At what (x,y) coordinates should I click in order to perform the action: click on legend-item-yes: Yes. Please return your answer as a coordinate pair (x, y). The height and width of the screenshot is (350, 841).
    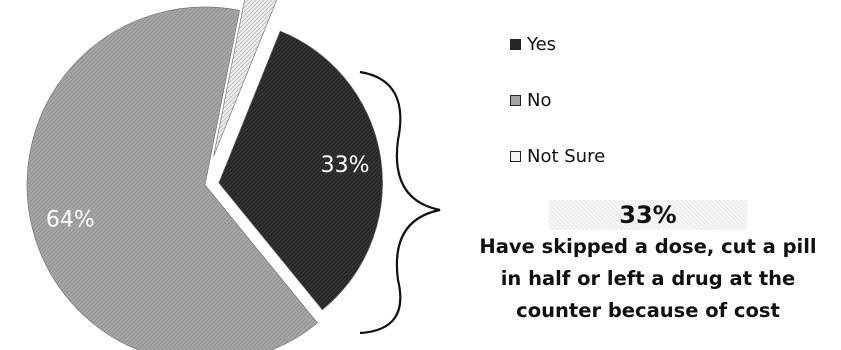
    Looking at the image, I should click on (557, 44).